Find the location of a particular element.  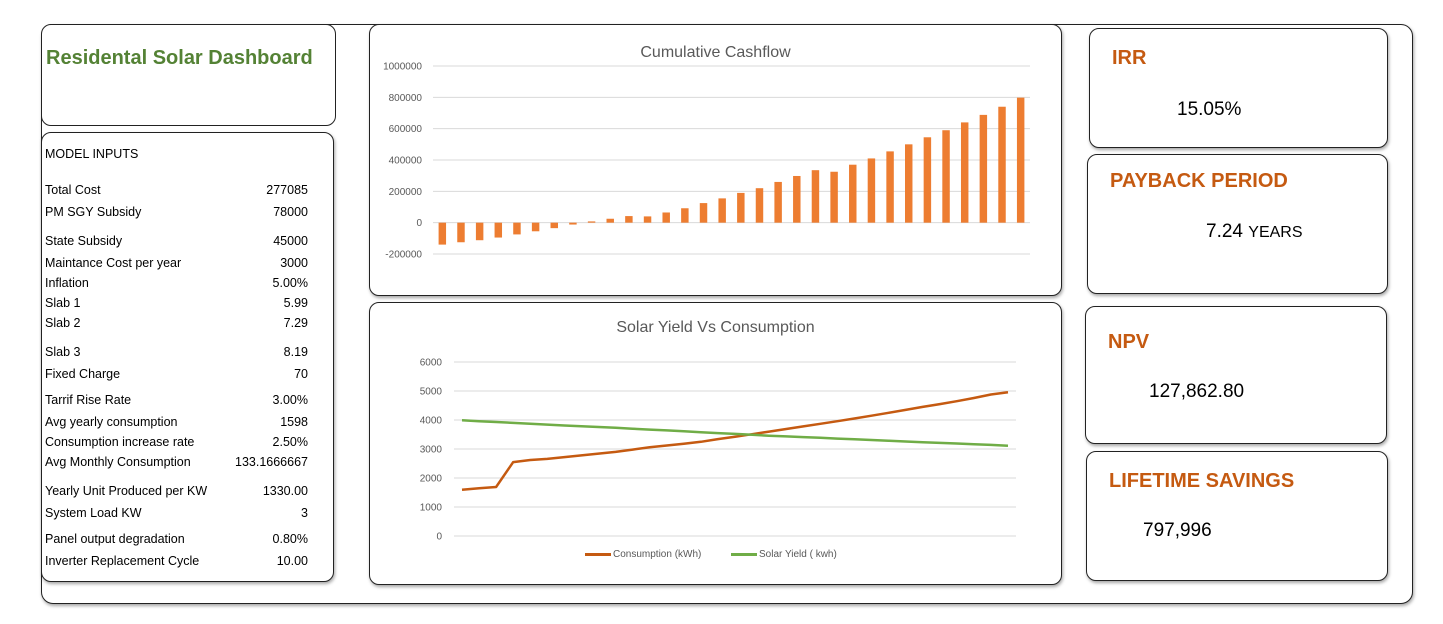

y-tick-label: 600000 is located at coordinates (406, 129).